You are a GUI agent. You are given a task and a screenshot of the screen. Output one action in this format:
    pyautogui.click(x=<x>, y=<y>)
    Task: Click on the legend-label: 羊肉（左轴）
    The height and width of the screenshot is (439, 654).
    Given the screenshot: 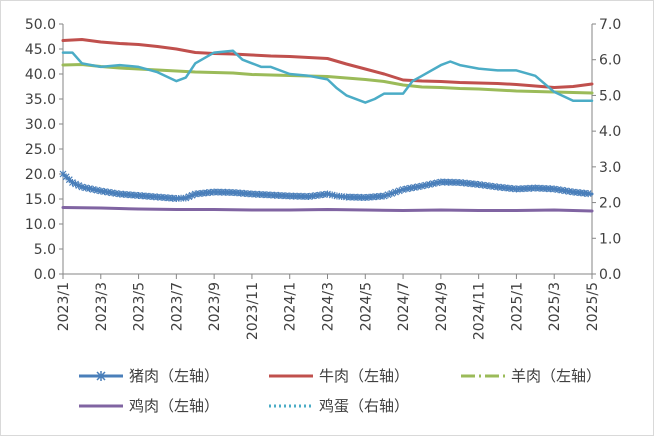 What is the action you would take?
    pyautogui.click(x=556, y=376)
    